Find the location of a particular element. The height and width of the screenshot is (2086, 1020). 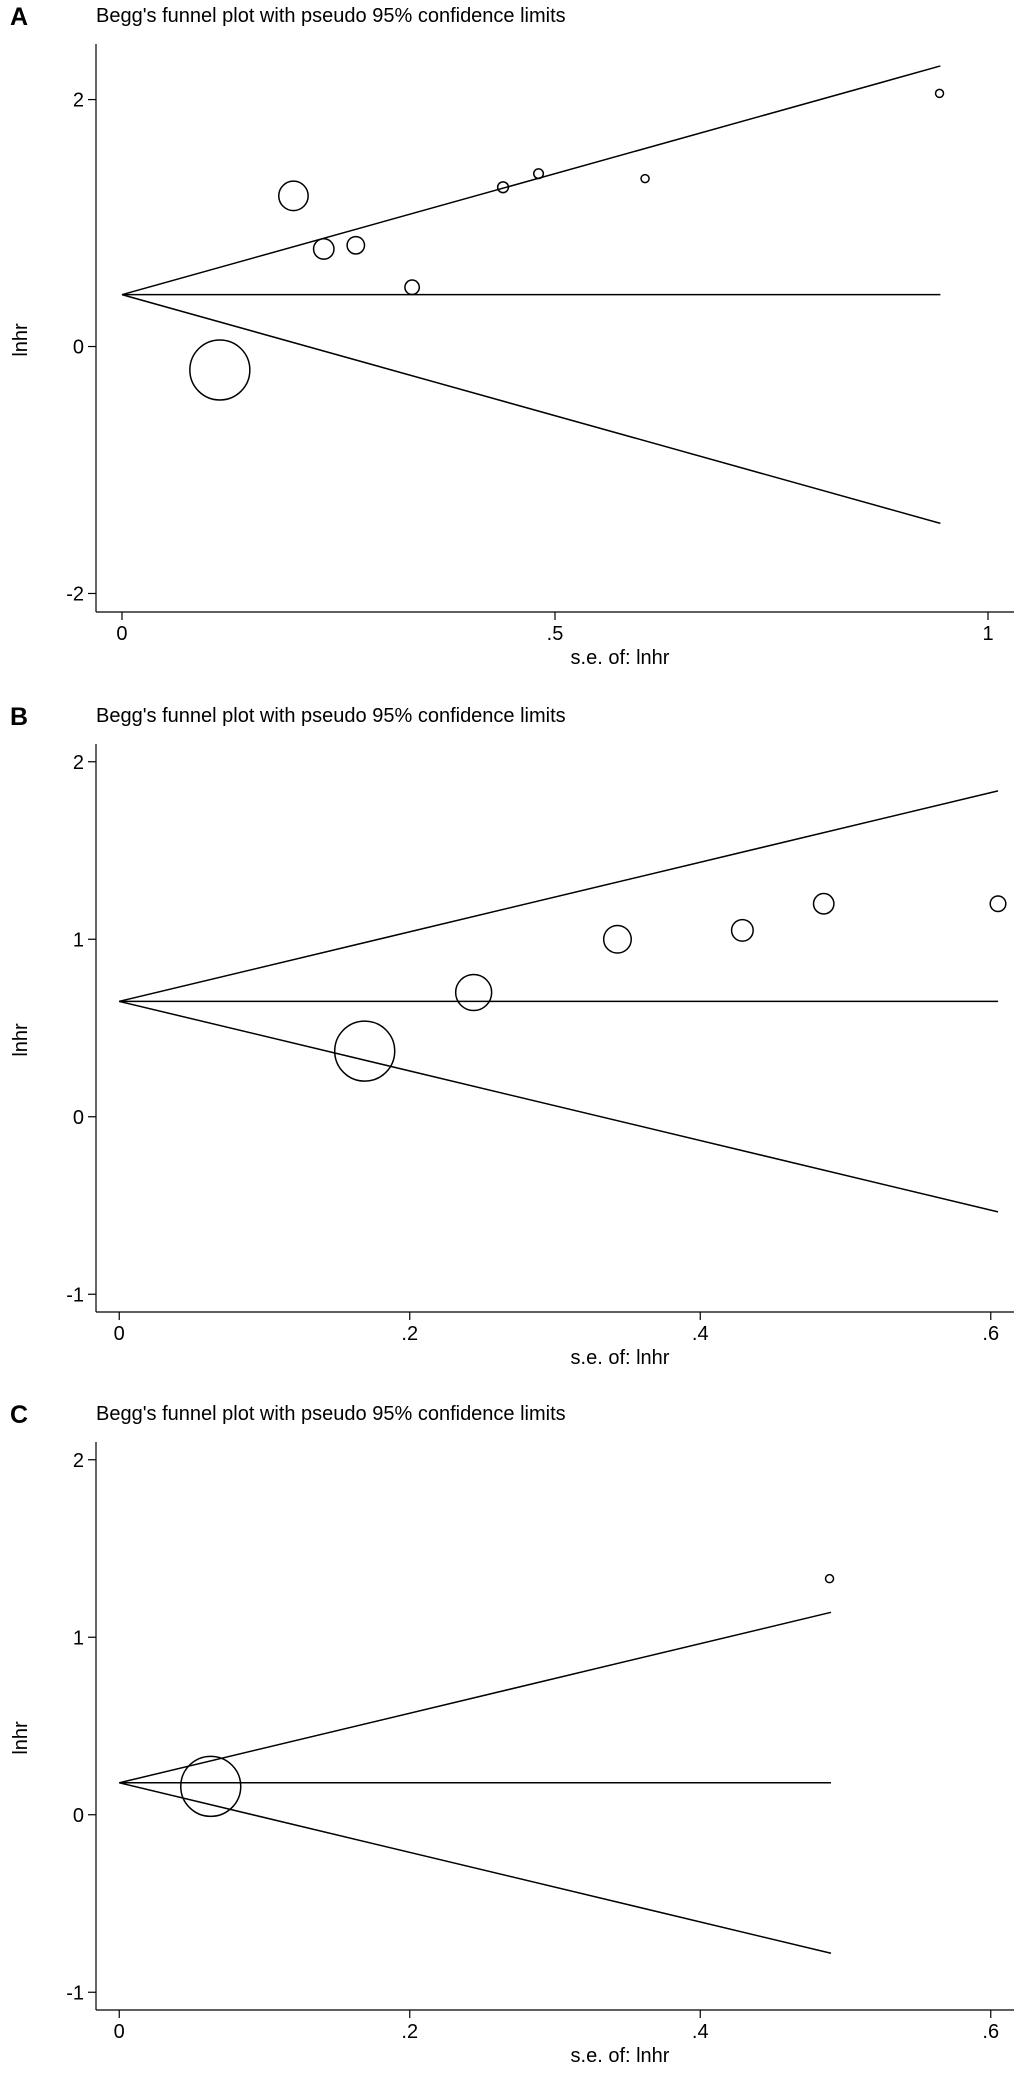

plot-marks is located at coordinates (477, 1764).